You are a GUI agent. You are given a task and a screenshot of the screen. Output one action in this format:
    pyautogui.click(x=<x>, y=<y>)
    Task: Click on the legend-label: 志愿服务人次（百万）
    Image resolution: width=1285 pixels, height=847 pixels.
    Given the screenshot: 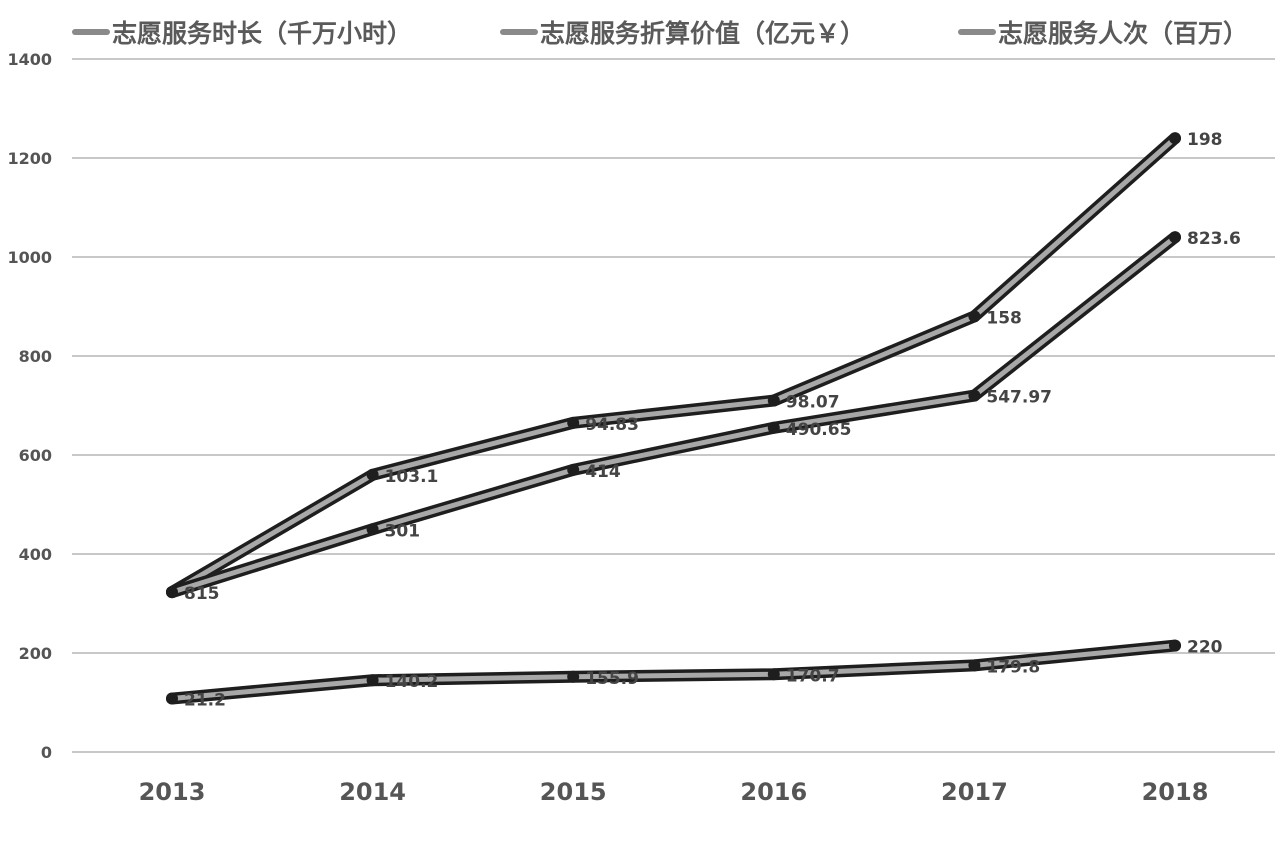 What is the action you would take?
    pyautogui.click(x=1123, y=33)
    